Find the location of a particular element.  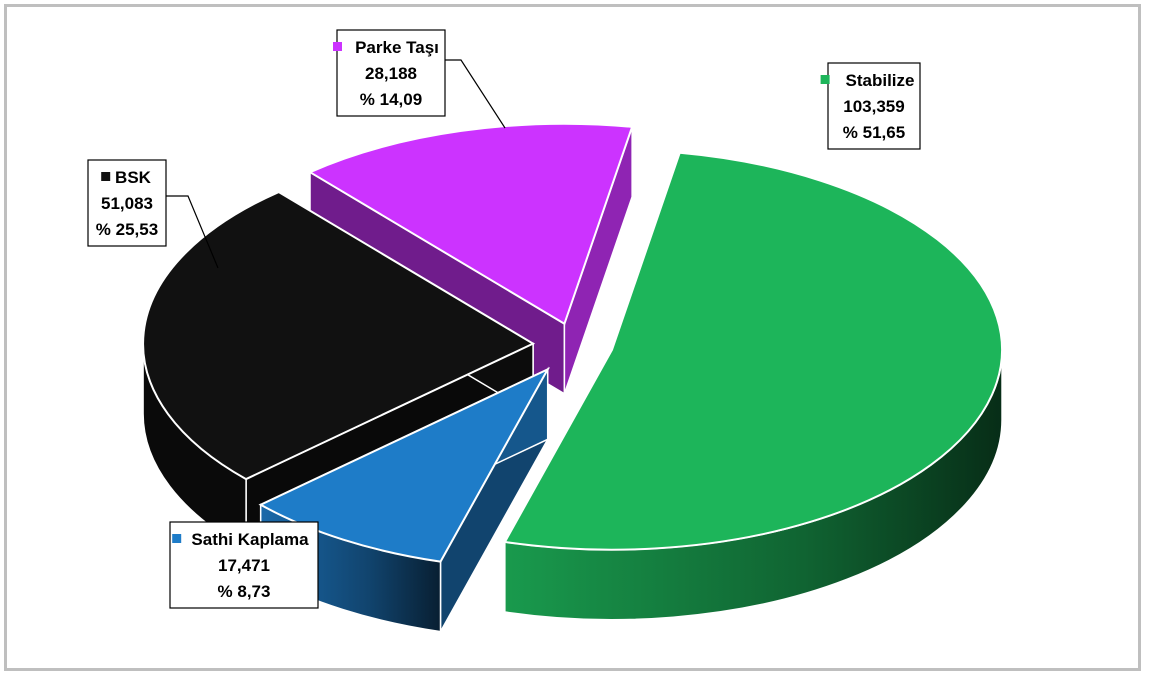

label-value-text: 17,471 is located at coordinates (244, 565).